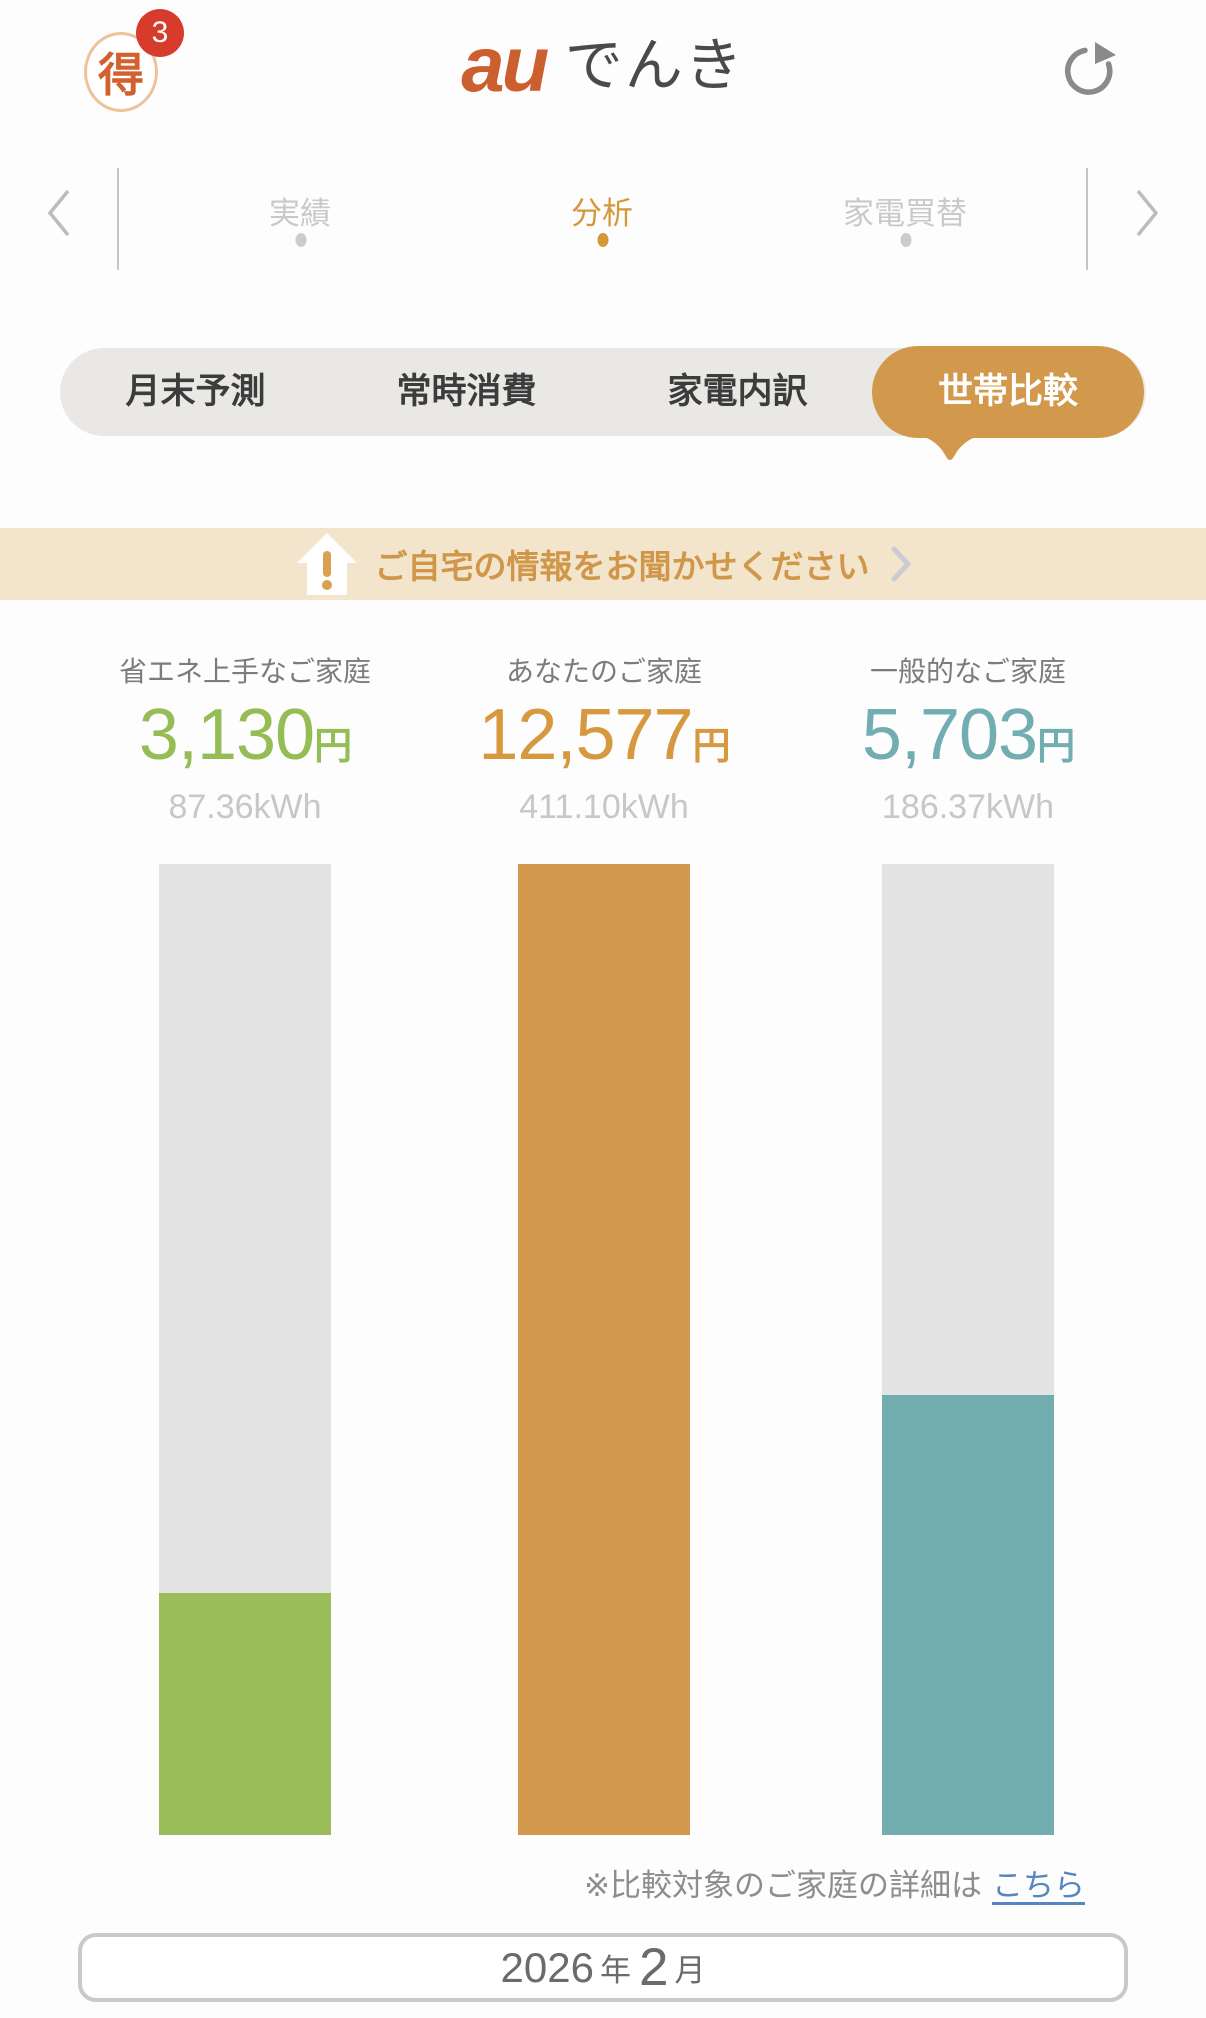 The image size is (1206, 2018). I want to click on amount-yours: 12,577円, so click(604, 735).